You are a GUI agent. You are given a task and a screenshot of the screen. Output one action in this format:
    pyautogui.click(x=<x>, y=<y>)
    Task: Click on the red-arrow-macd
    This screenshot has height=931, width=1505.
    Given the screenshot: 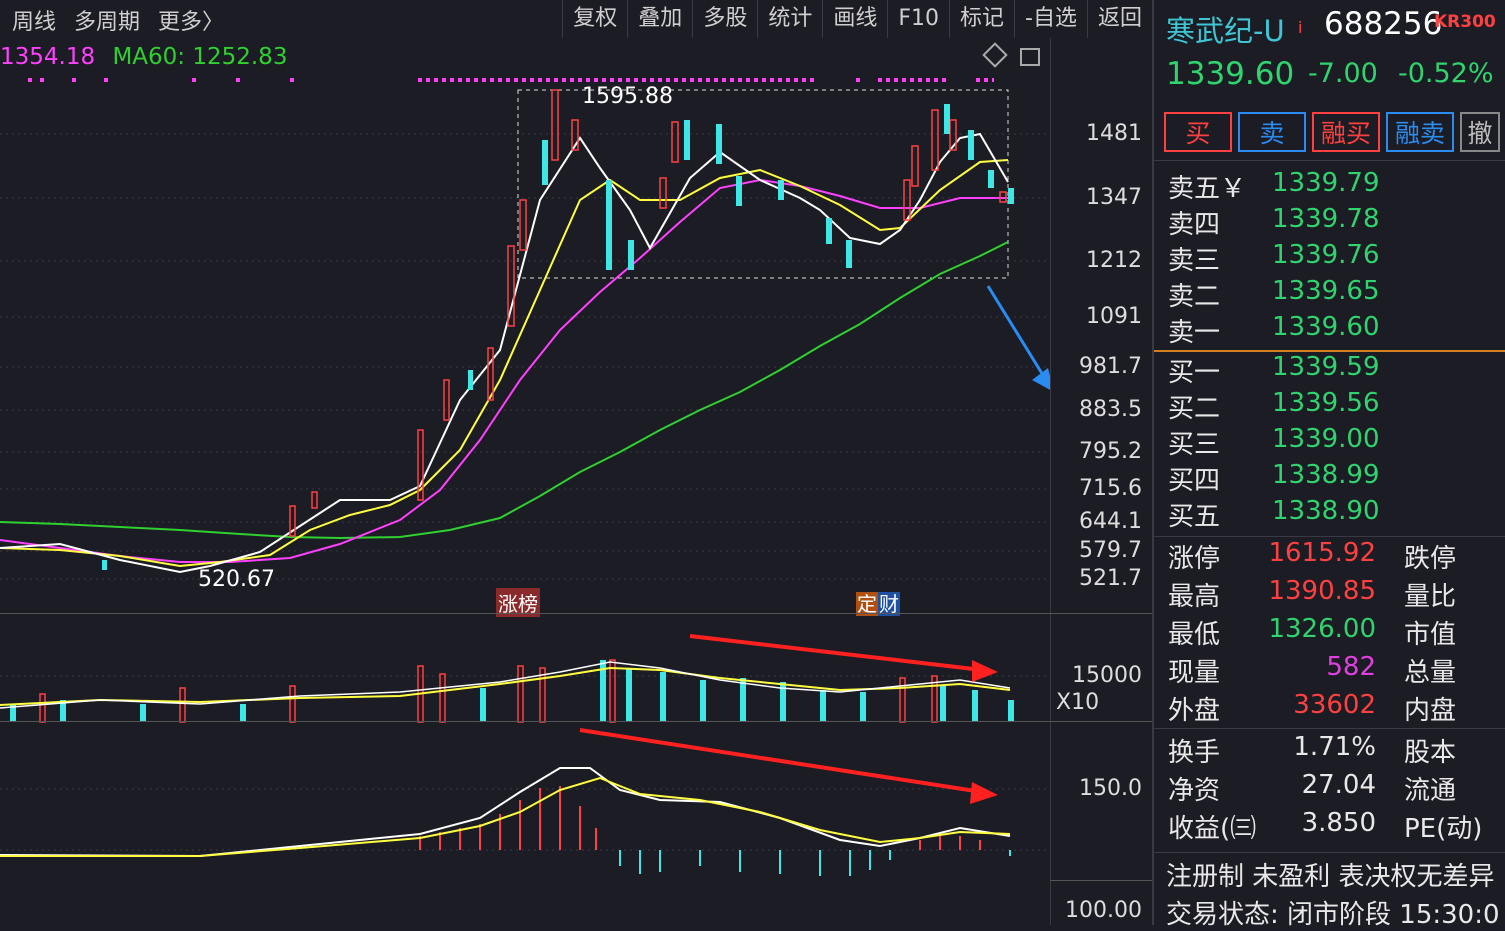 What is the action you would take?
    pyautogui.click(x=781, y=761)
    